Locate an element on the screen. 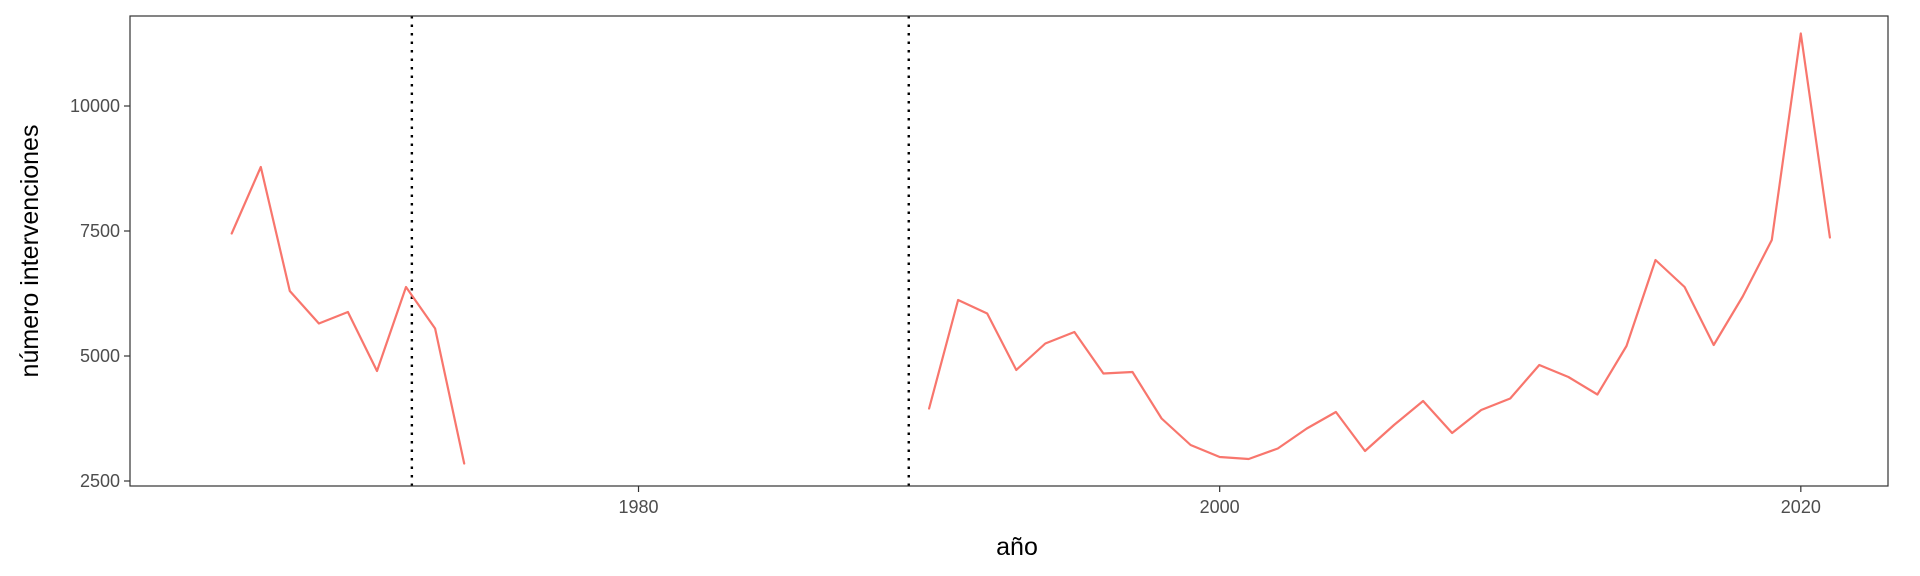  y-tick-label: 5000 is located at coordinates (100, 356).